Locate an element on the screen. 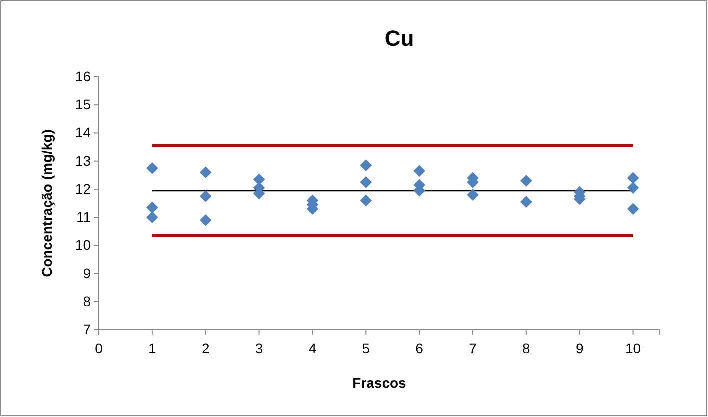  y-tick-label: 11 is located at coordinates (84, 217).